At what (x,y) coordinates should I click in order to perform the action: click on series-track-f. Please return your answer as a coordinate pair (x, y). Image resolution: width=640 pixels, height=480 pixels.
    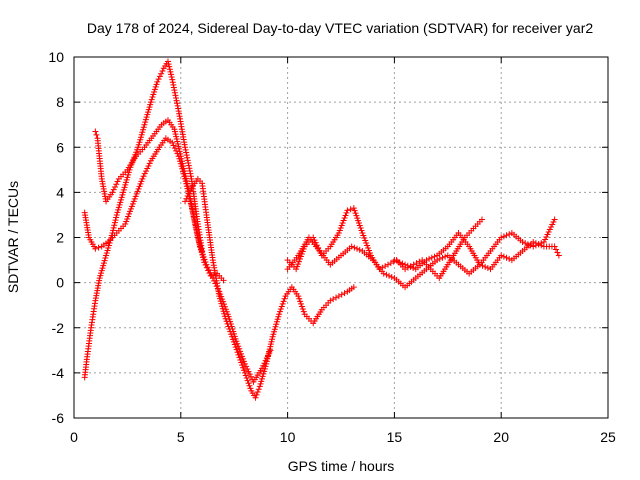
    Looking at the image, I should click on (421, 253).